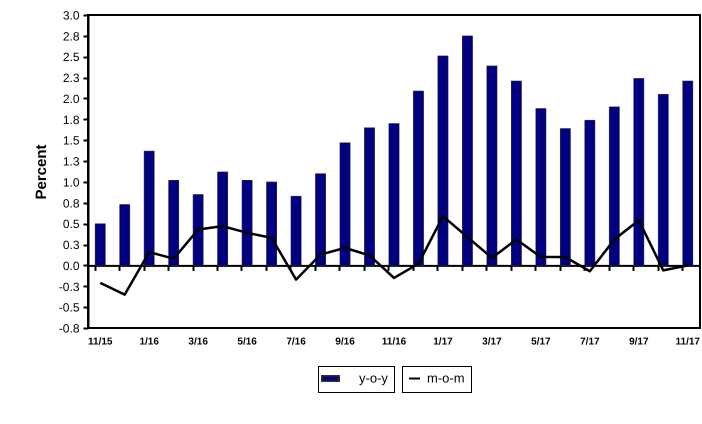 The image size is (702, 424). Describe the element at coordinates (71, 78) in the screenshot. I see `y-tick-label: 2.3` at that location.